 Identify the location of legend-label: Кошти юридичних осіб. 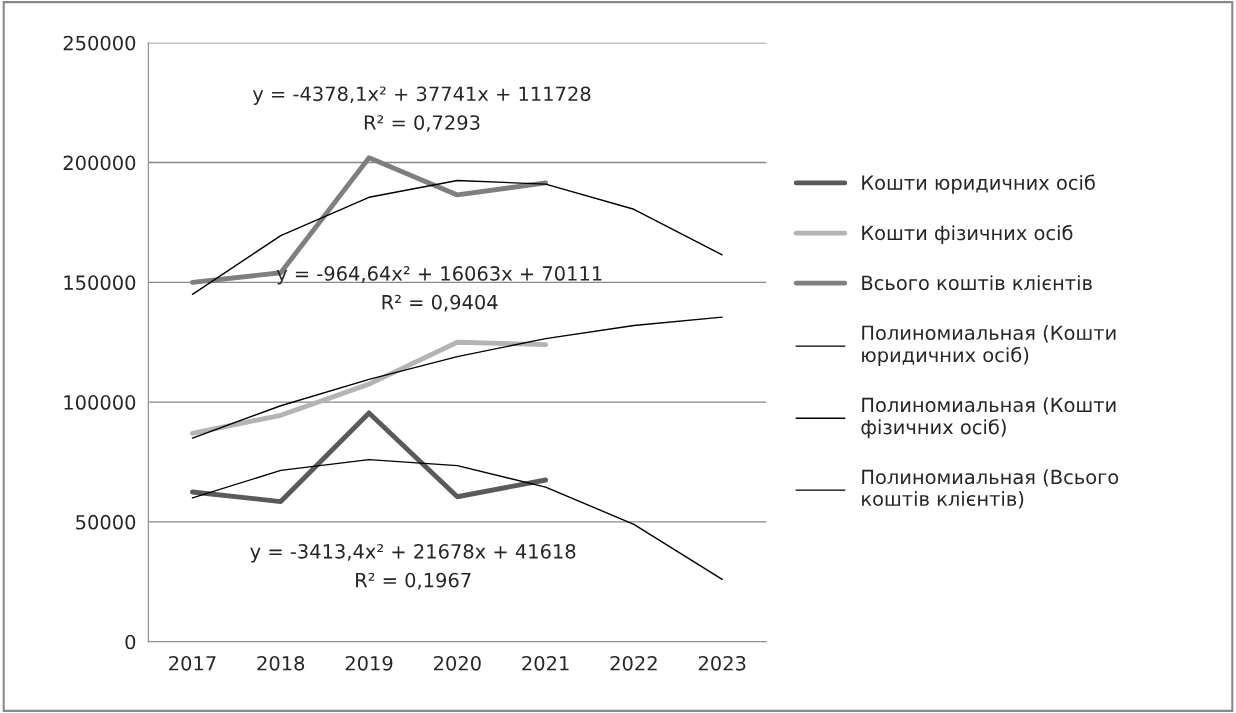
(978, 184).